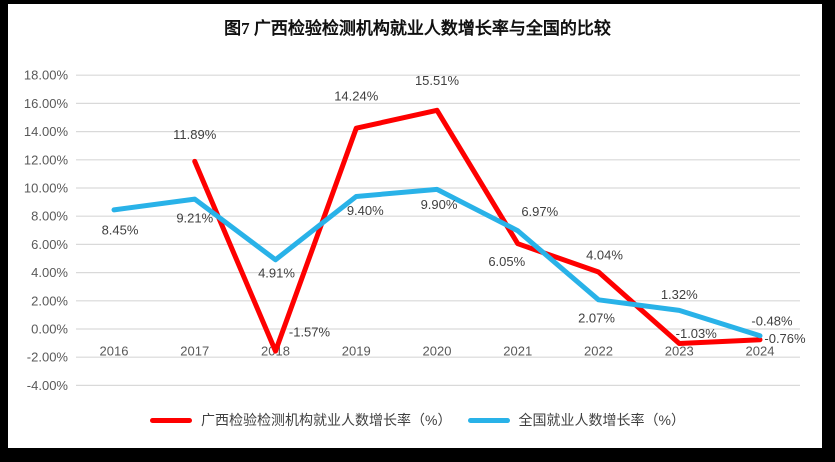  Describe the element at coordinates (171, 420) in the screenshot. I see `red-line-swatch-icon` at that location.